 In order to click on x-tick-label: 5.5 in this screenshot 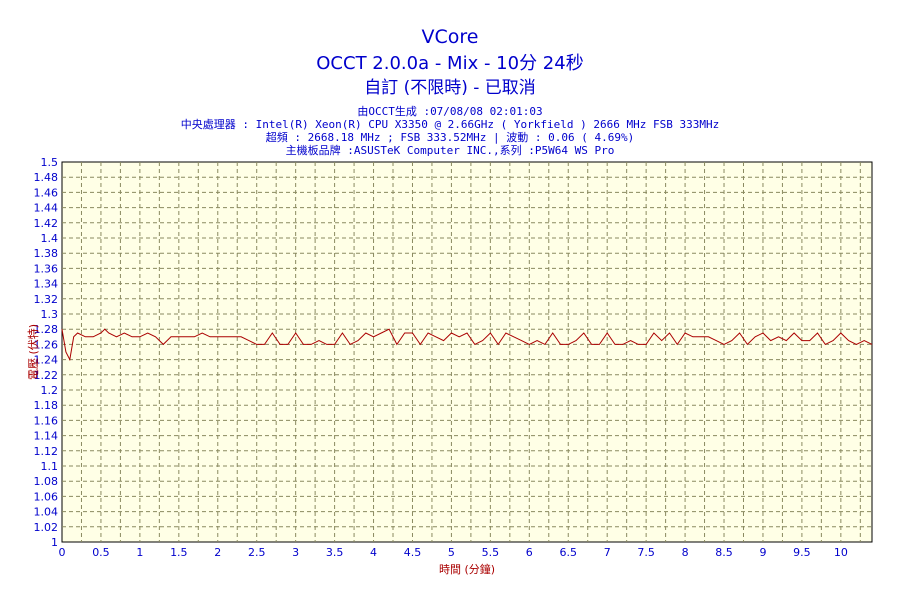, I will do `click(491, 552)`.